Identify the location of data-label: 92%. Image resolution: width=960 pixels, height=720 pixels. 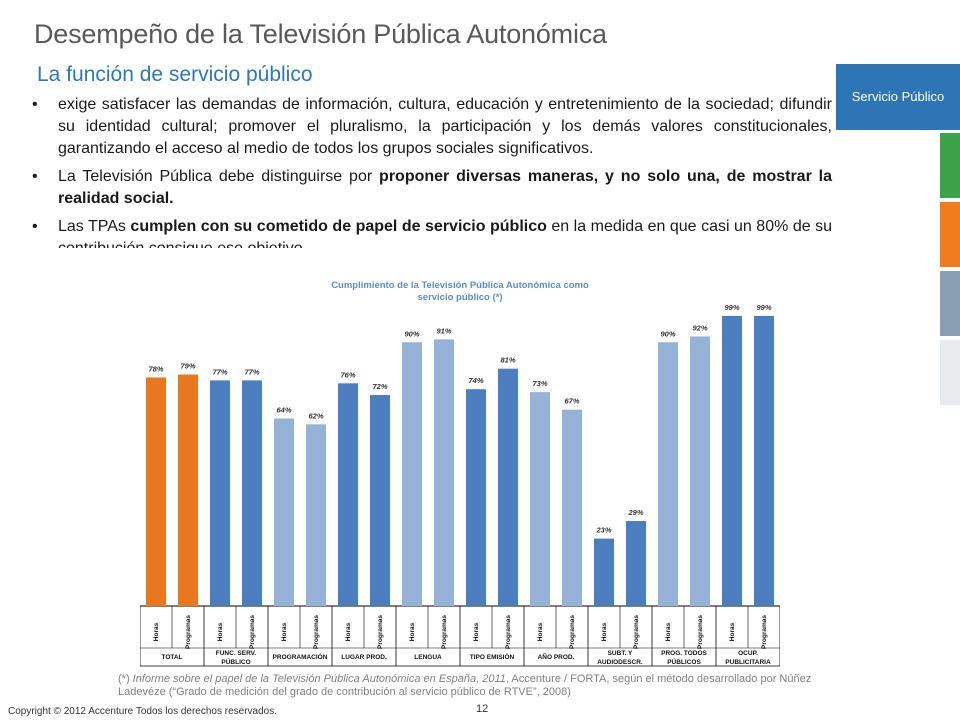
(699, 327).